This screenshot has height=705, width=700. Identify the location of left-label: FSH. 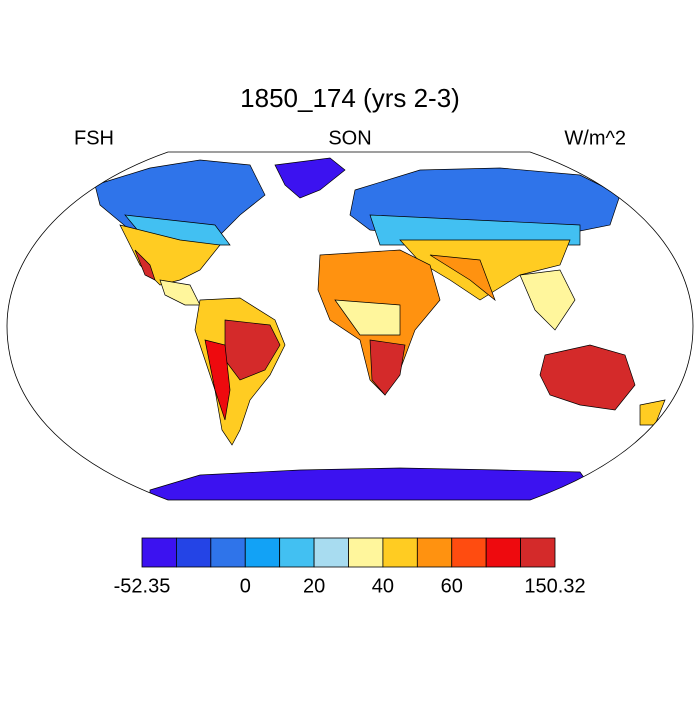
(94, 138).